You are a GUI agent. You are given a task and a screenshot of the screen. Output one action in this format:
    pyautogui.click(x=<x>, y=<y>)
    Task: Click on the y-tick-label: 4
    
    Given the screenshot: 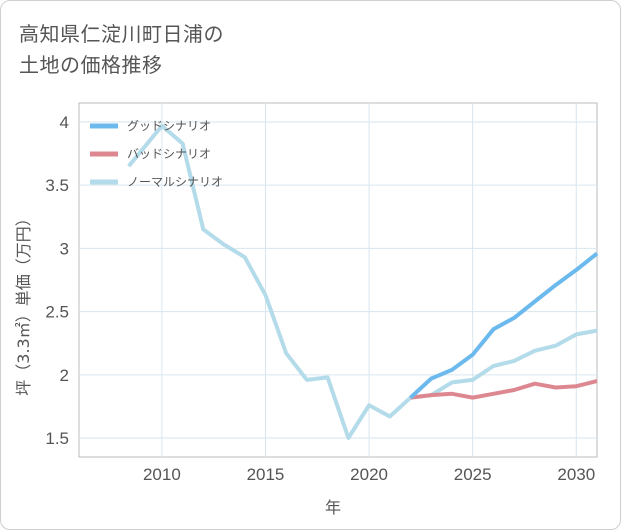 What is the action you would take?
    pyautogui.click(x=64, y=122)
    